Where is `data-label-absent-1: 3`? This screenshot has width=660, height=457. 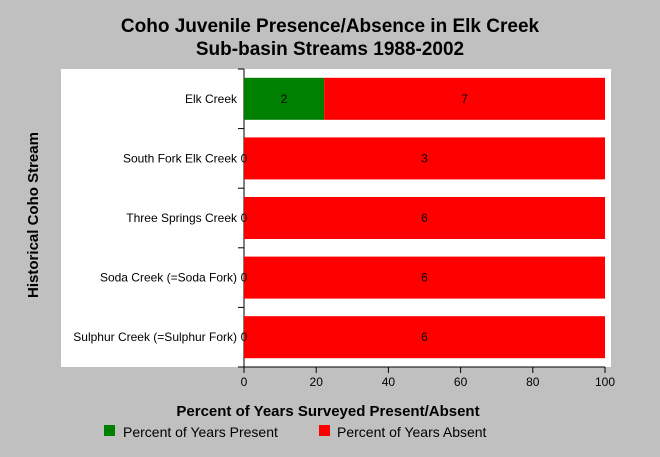
data-label-absent-1: 3 is located at coordinates (424, 158).